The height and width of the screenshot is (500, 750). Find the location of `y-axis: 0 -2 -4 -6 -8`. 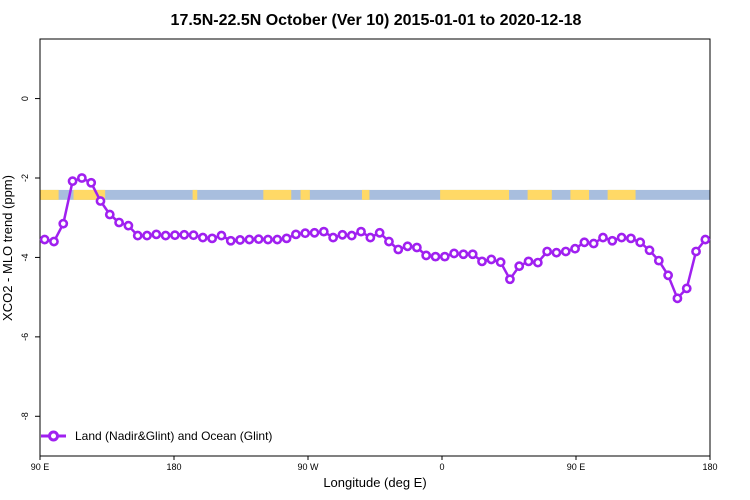

y-axis: 0 -2 -4 -6 -8 is located at coordinates (30, 258).